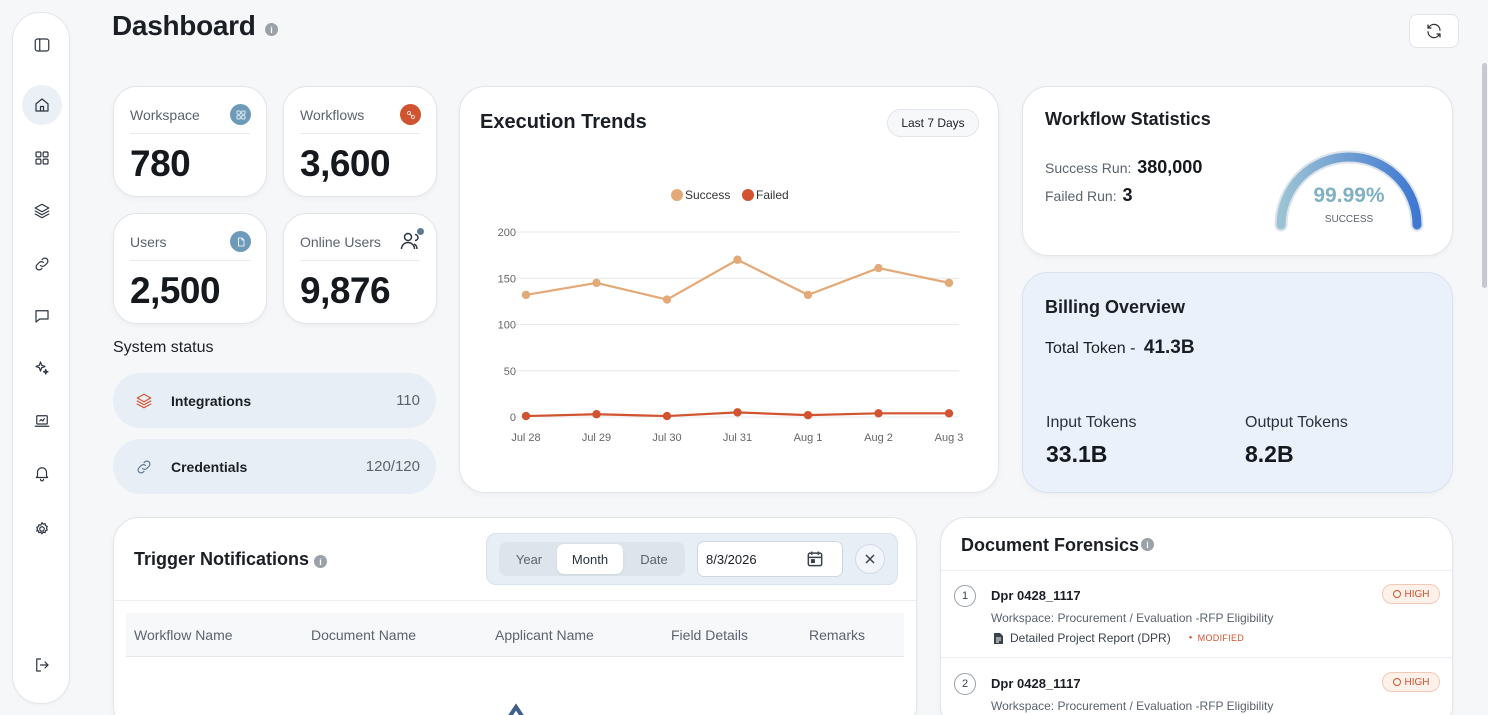 This screenshot has width=1488, height=715. I want to click on clear-button, so click(870, 559).